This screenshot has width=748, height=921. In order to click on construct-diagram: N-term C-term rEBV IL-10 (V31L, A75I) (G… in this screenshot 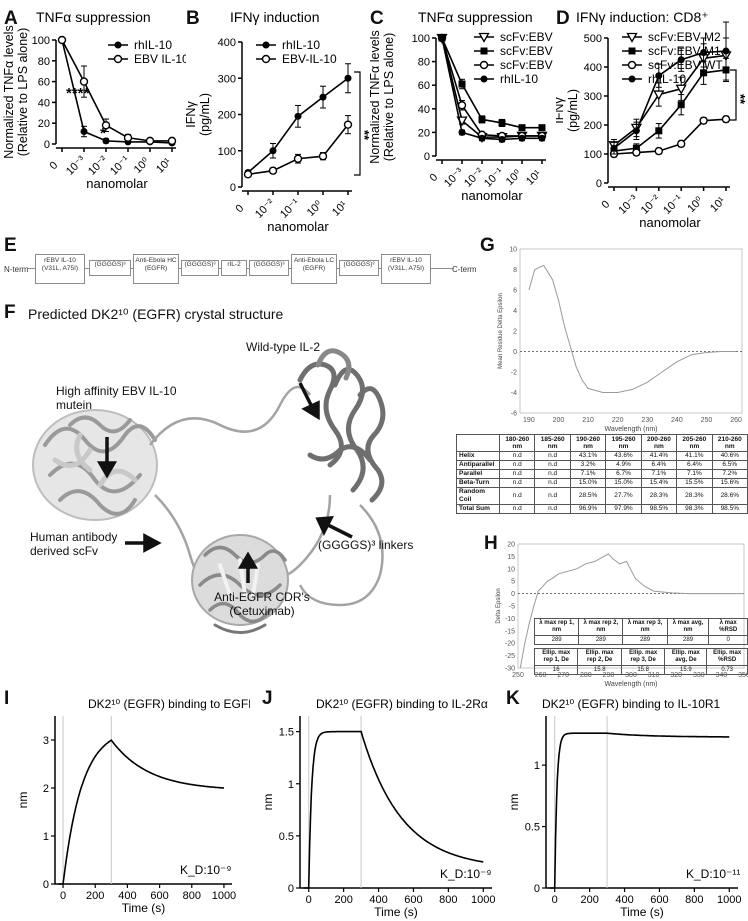, I will do `click(240, 269)`.